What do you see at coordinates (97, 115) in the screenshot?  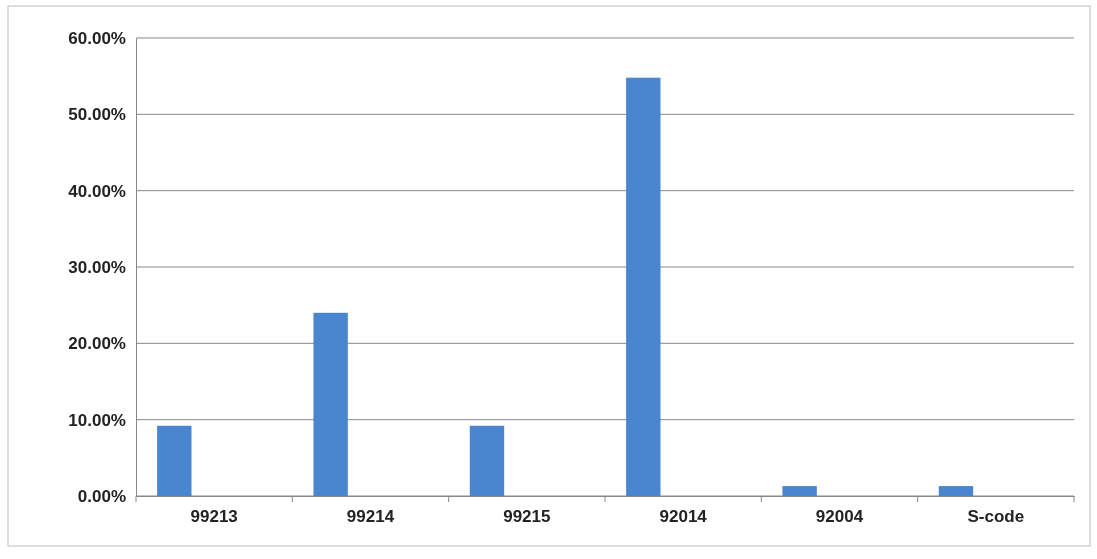 I see `y-tick-label: 50.00%` at bounding box center [97, 115].